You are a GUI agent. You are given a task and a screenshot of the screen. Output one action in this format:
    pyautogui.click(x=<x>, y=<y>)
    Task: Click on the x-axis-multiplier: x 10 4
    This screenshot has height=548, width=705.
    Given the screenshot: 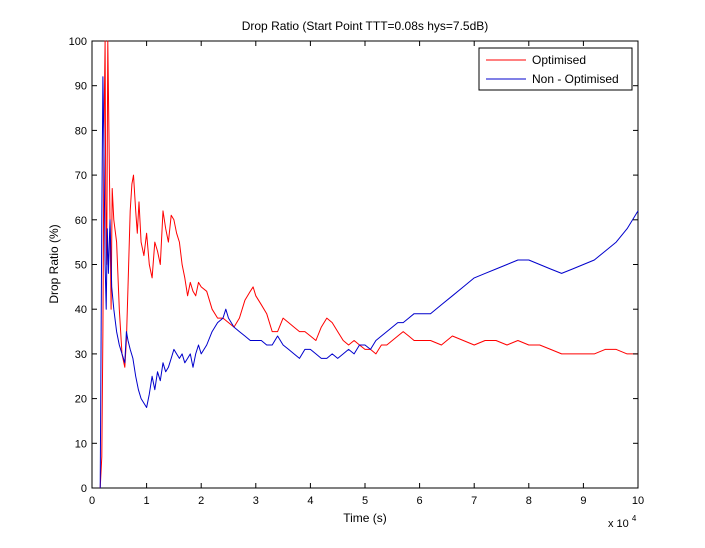 What is the action you would take?
    pyautogui.click(x=622, y=522)
    